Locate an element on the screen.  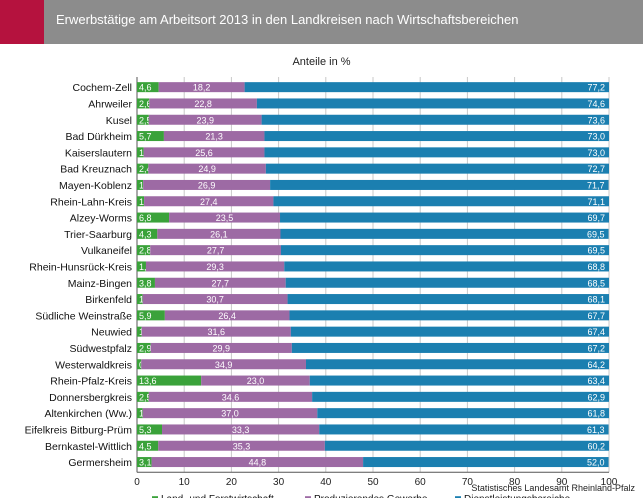
category-label: Bad Dürkheim is located at coordinates (98, 137).